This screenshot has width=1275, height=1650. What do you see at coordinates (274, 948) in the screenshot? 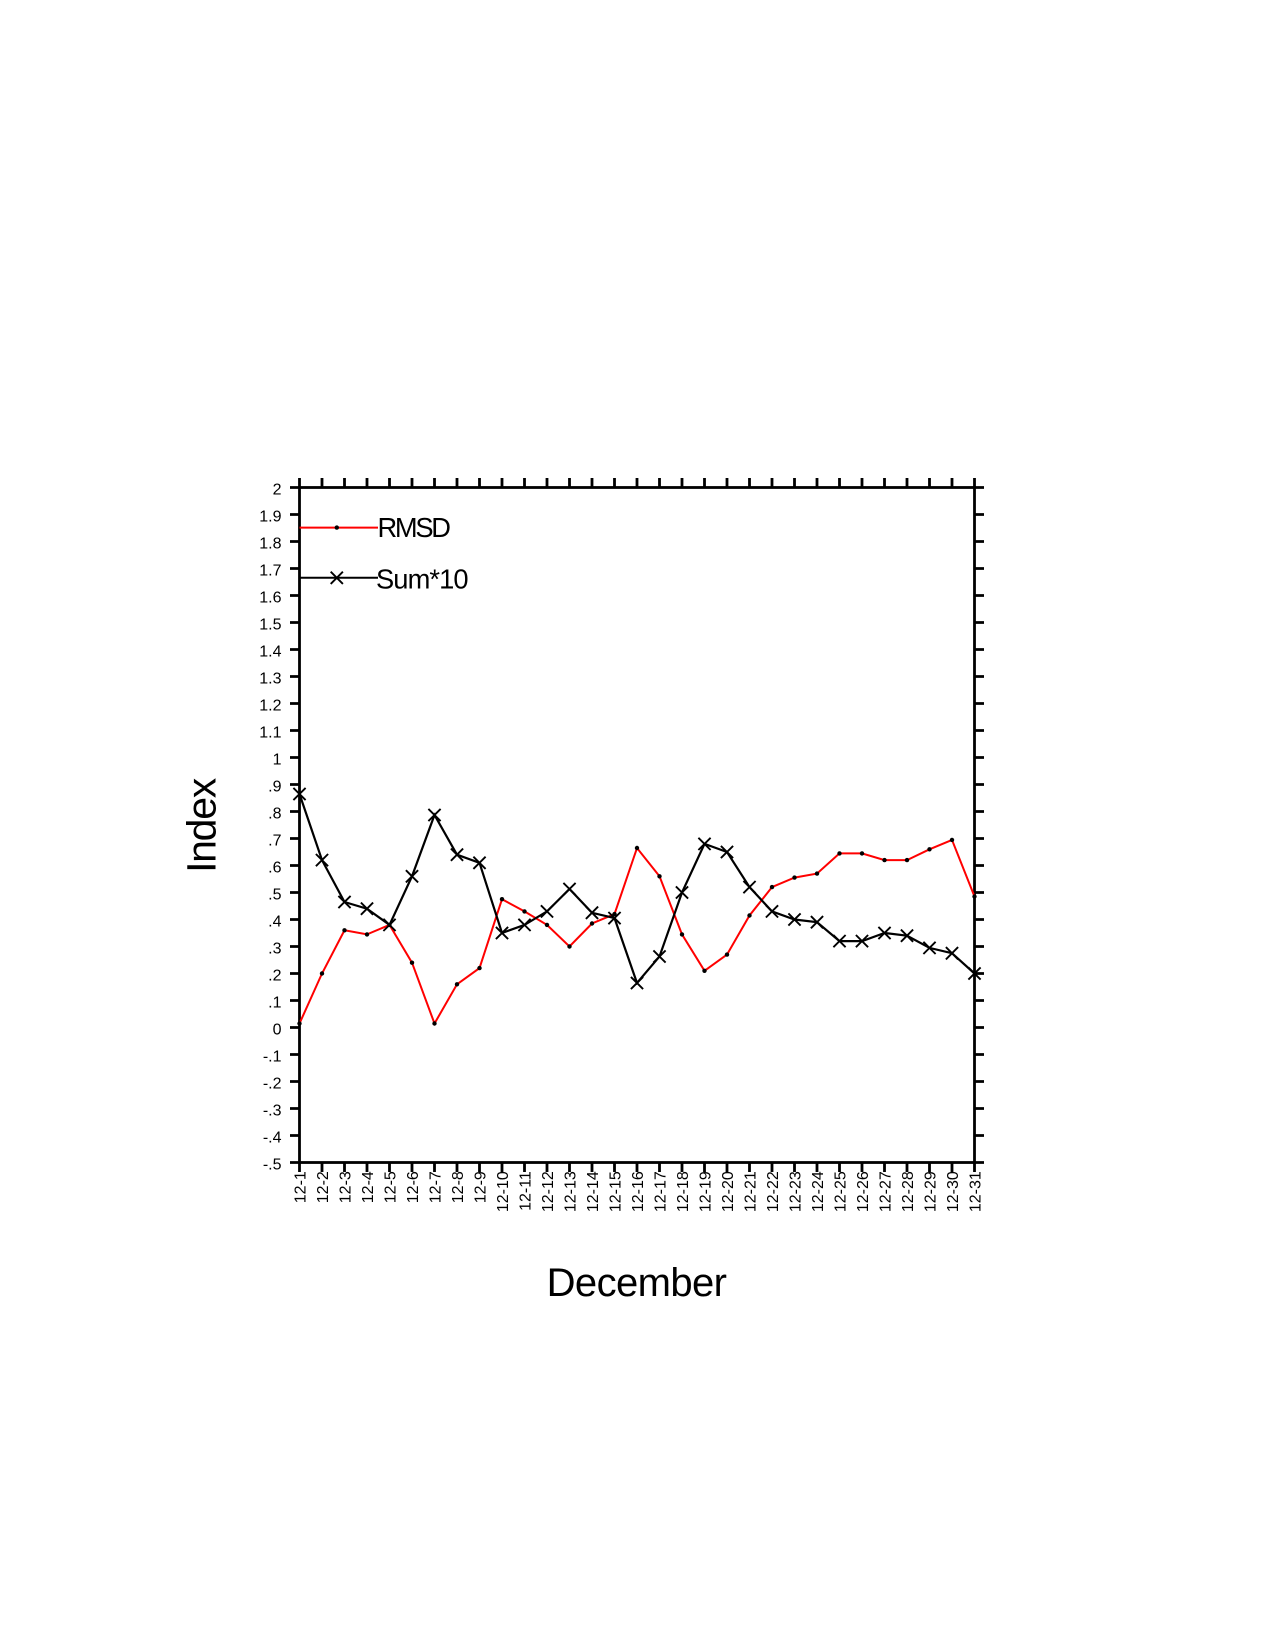
I see `svg-text: .3` at bounding box center [274, 948].